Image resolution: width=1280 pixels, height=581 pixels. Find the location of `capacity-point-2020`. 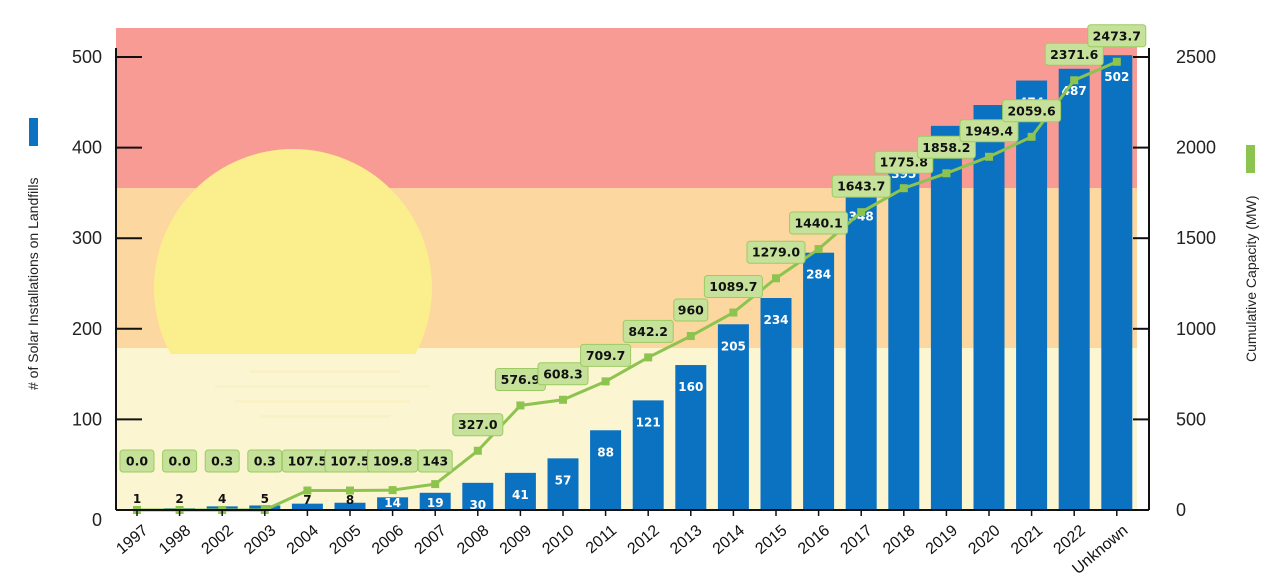

capacity-point-2020 is located at coordinates (989, 156).